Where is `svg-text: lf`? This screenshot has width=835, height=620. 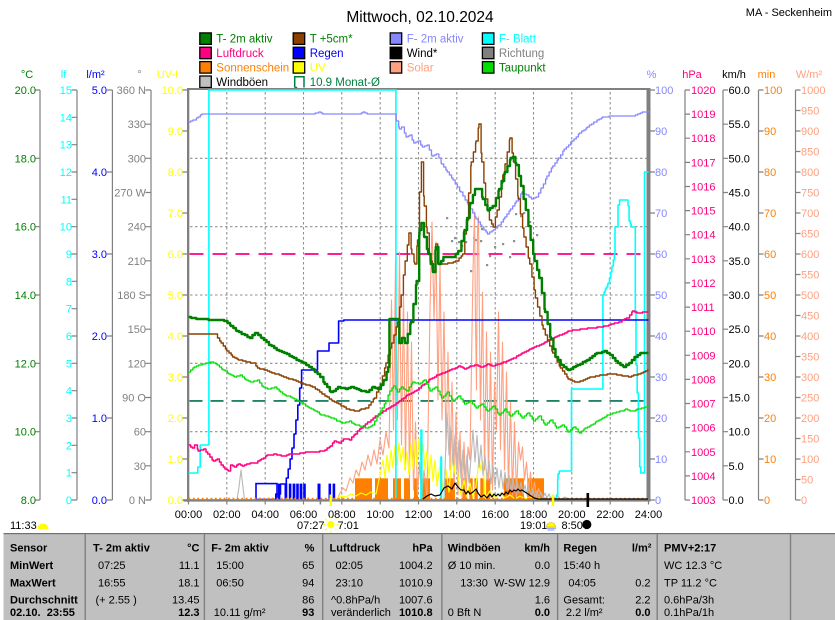
svg-text: lf is located at coordinates (64, 75).